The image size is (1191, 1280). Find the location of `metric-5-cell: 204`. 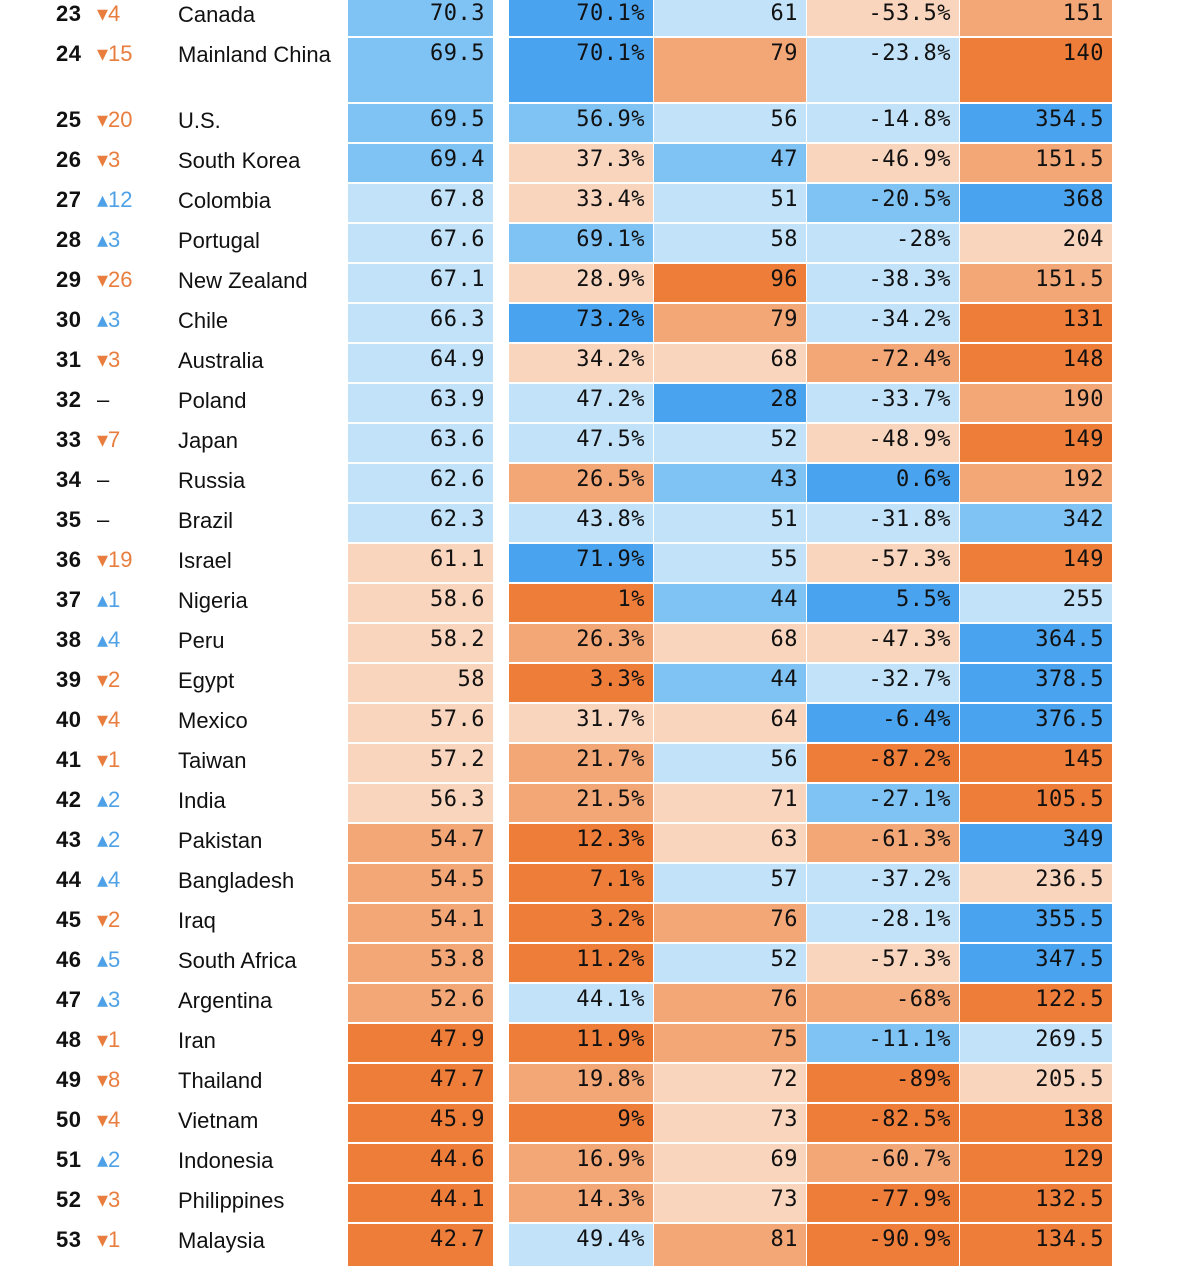

metric-5-cell: 204 is located at coordinates (1036, 243).